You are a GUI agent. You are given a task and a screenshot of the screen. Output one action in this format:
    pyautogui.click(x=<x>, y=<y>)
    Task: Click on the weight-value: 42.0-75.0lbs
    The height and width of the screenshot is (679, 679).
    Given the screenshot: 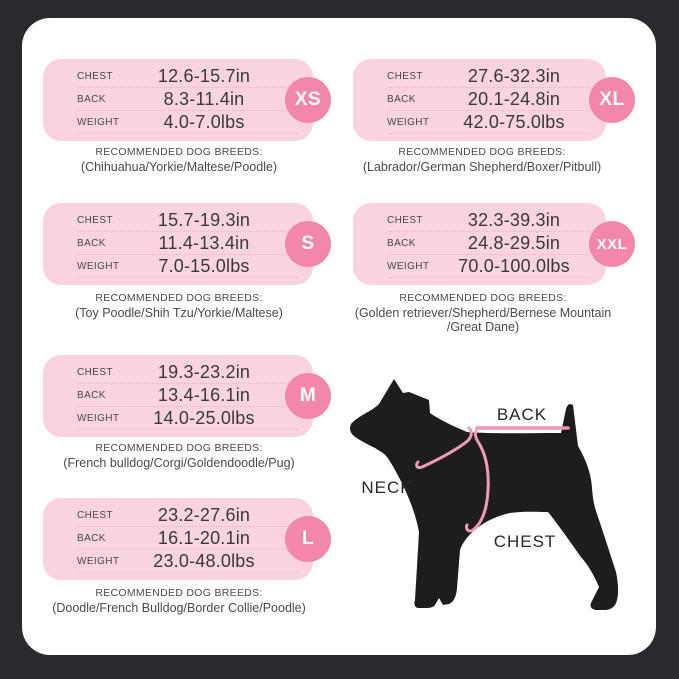 What is the action you would take?
    pyautogui.click(x=514, y=122)
    